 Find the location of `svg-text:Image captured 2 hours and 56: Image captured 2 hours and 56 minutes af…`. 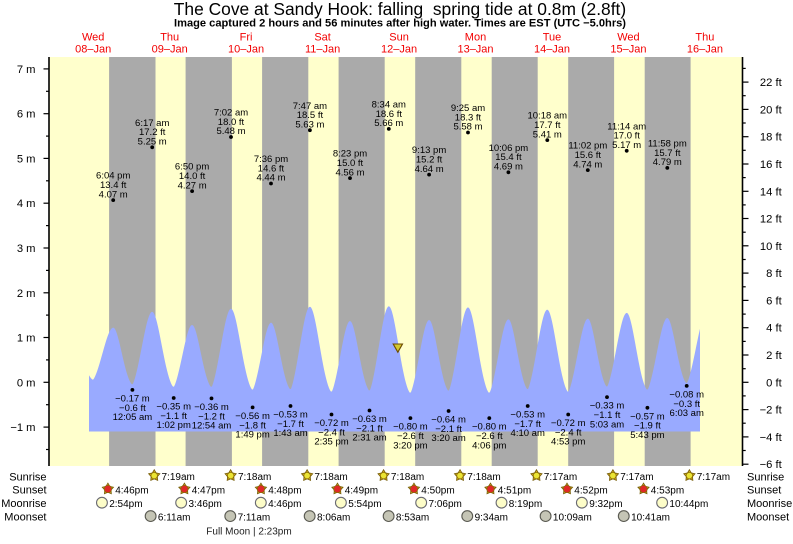

svg-text:Image captured 2 hours and 56: Image captured 2 hours and 56 minutes af… is located at coordinates (400, 24).